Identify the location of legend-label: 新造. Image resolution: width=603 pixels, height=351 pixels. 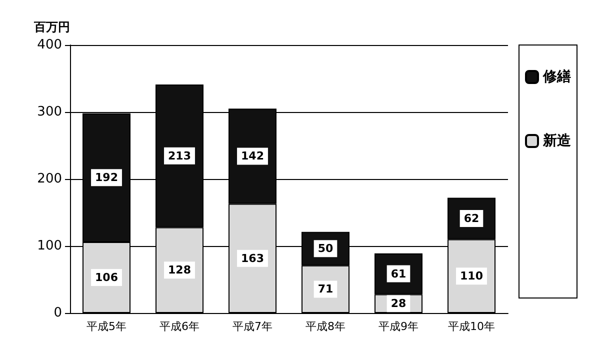
(557, 140).